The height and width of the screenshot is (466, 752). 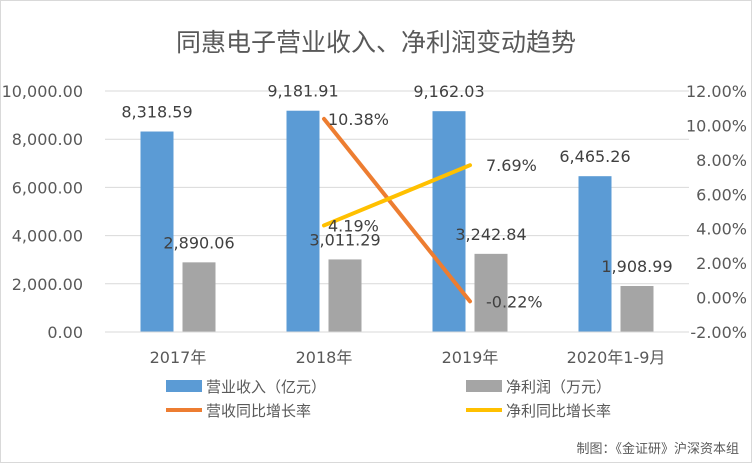 I want to click on right-tick-label: -2.00%, so click(x=718, y=332).